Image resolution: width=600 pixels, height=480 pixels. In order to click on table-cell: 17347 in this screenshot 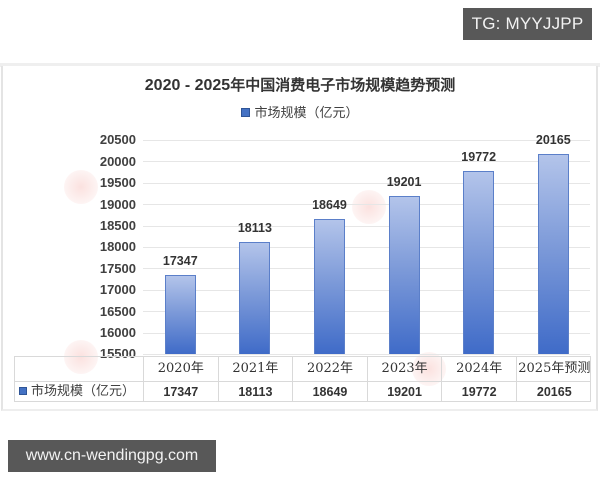, I will do `click(181, 392)`.